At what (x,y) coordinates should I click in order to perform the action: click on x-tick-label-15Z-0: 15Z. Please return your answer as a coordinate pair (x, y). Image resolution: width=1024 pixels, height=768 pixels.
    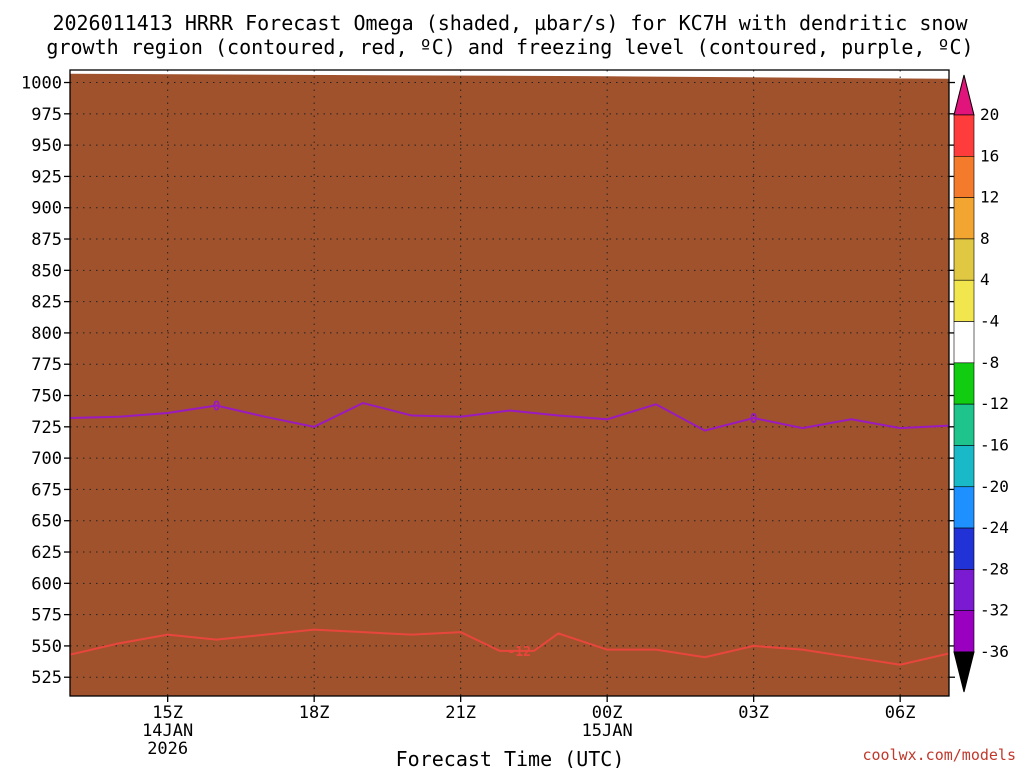
    Looking at the image, I should click on (167, 713).